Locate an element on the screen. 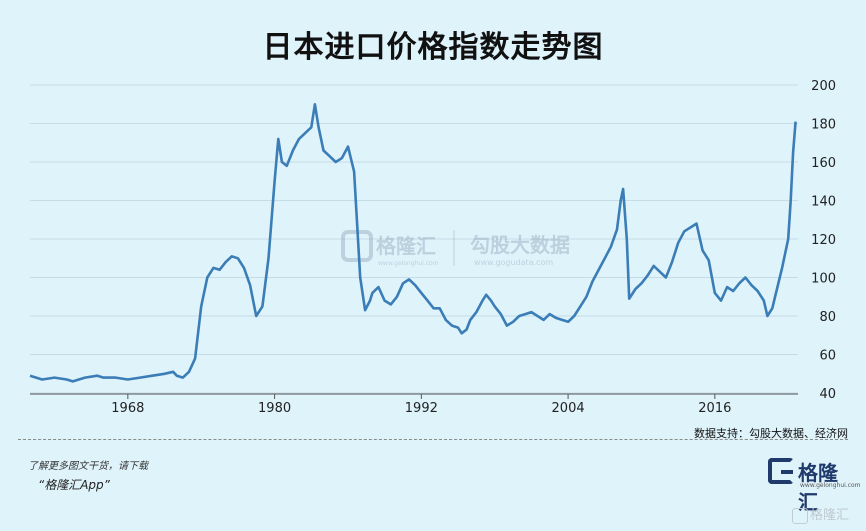 The width and height of the screenshot is (866, 531). source-note: 数据支持：勾股大数据、经济网 is located at coordinates (771, 433).